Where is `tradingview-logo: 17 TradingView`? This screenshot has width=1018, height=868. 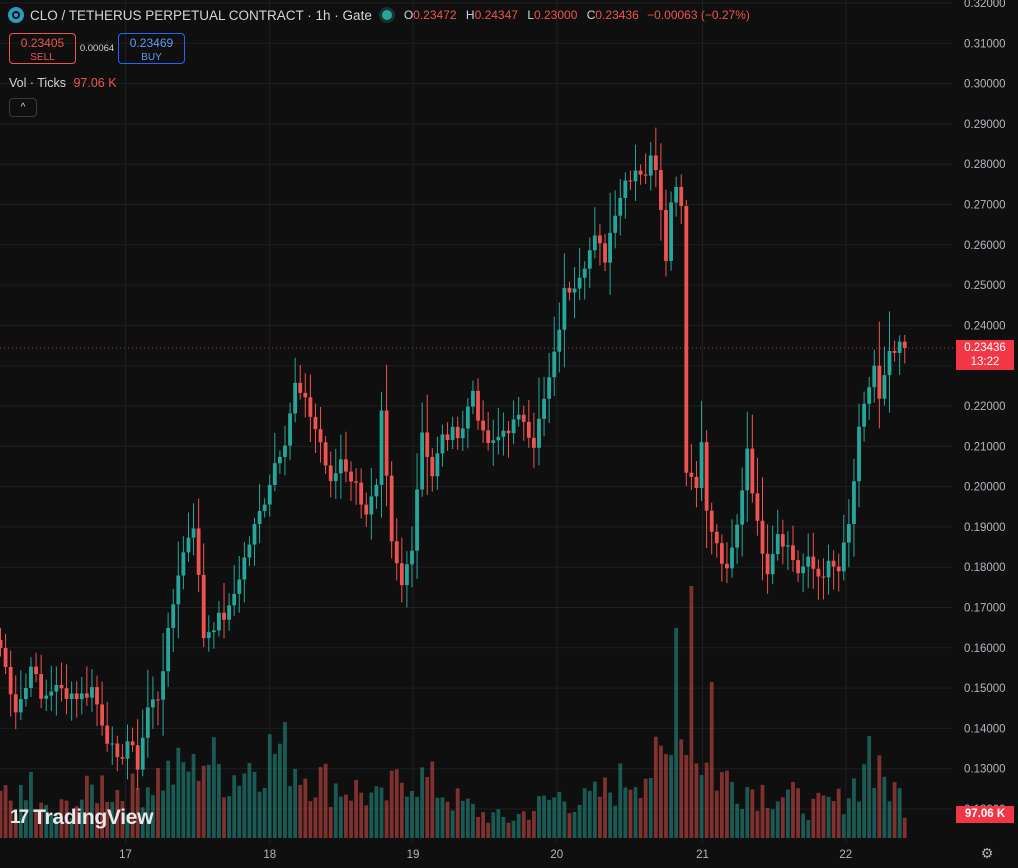
tradingview-logo: 17 TradingView is located at coordinates (81, 818).